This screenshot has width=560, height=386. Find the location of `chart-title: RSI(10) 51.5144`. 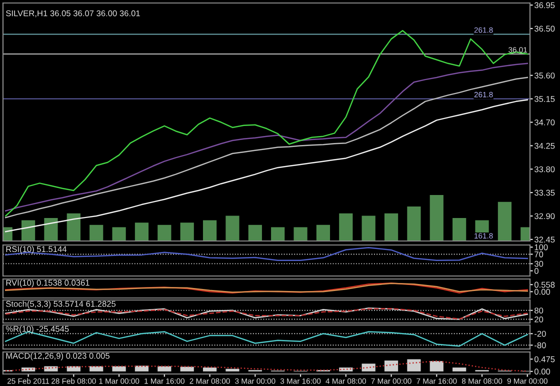

chart-title: RSI(10) 51.5144 is located at coordinates (36, 250).